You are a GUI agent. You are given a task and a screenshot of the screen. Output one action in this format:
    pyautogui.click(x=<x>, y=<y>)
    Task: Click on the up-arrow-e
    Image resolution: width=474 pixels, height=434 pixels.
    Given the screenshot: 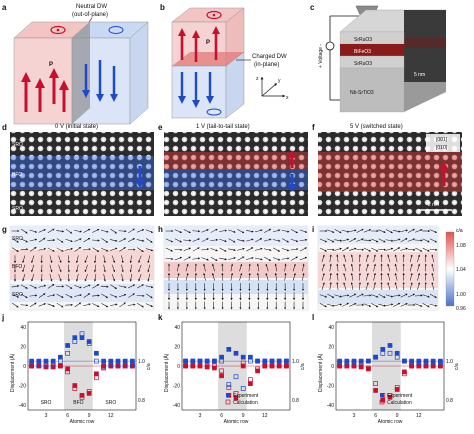 What is the action you would take?
    pyautogui.click(x=292, y=154)
    